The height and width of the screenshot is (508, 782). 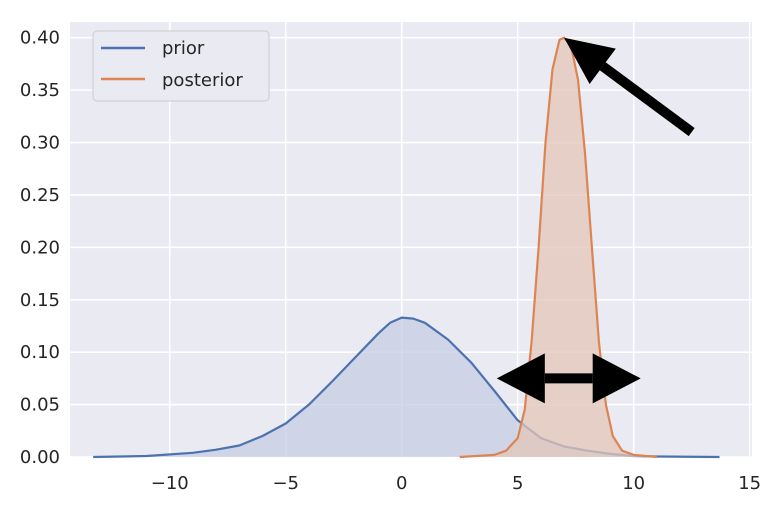 I want to click on x-tick-label: 10, so click(x=633, y=483).